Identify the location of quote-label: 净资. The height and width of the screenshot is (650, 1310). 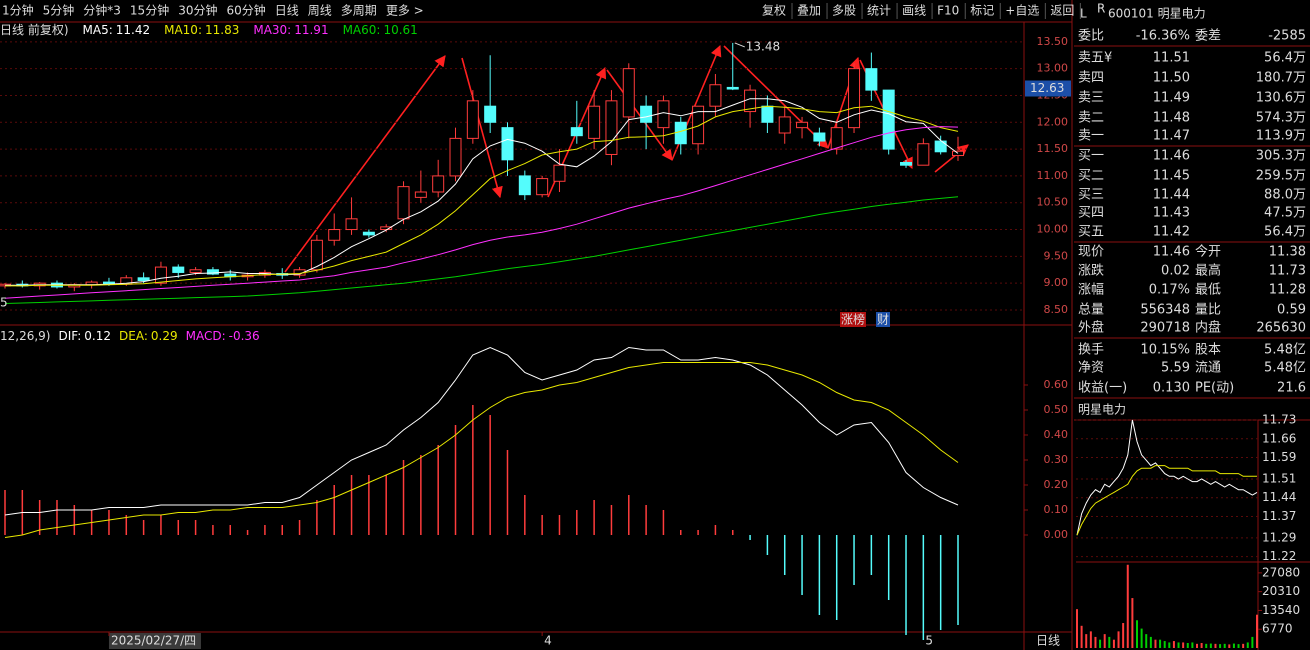
(1091, 368).